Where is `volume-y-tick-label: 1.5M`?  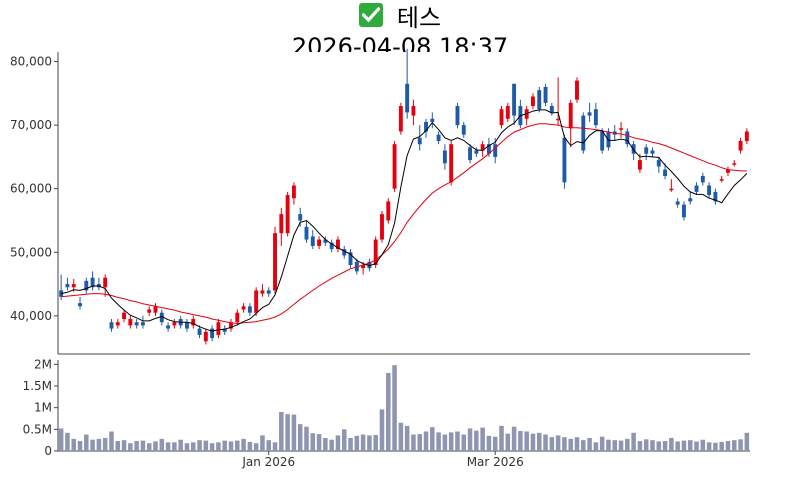 volume-y-tick-label: 1.5M is located at coordinates (37, 386).